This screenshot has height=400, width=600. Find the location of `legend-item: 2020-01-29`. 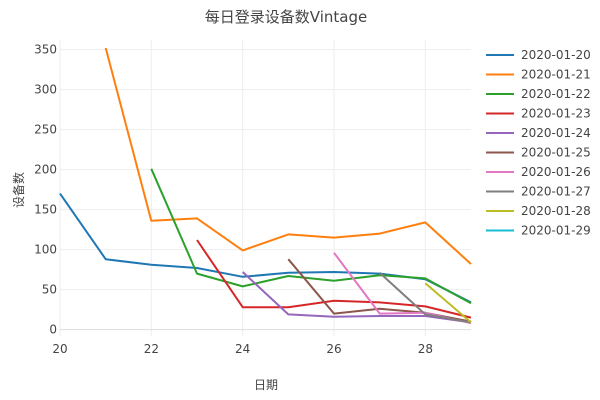

legend-item: 2020-01-29 is located at coordinates (538, 231).